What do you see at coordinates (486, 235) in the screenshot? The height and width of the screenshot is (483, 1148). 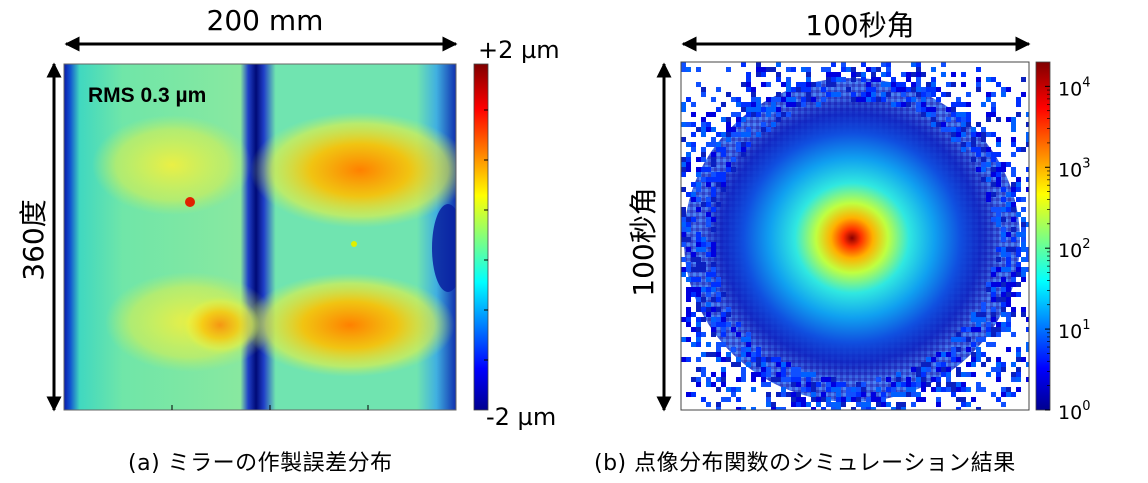 I see `panel-a-colorbar-ticks` at bounding box center [486, 235].